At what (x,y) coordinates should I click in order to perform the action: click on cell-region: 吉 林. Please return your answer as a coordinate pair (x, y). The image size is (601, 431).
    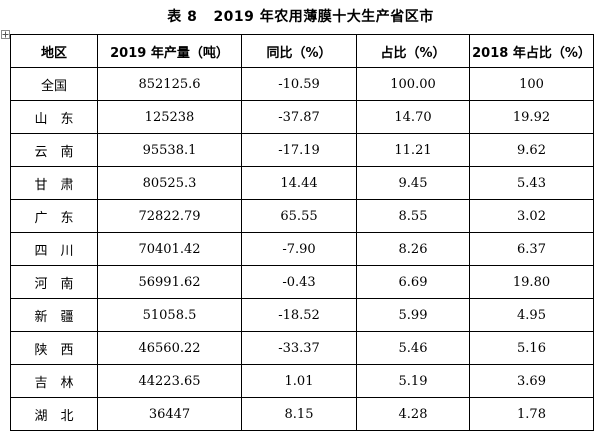
    Looking at the image, I should click on (54, 381).